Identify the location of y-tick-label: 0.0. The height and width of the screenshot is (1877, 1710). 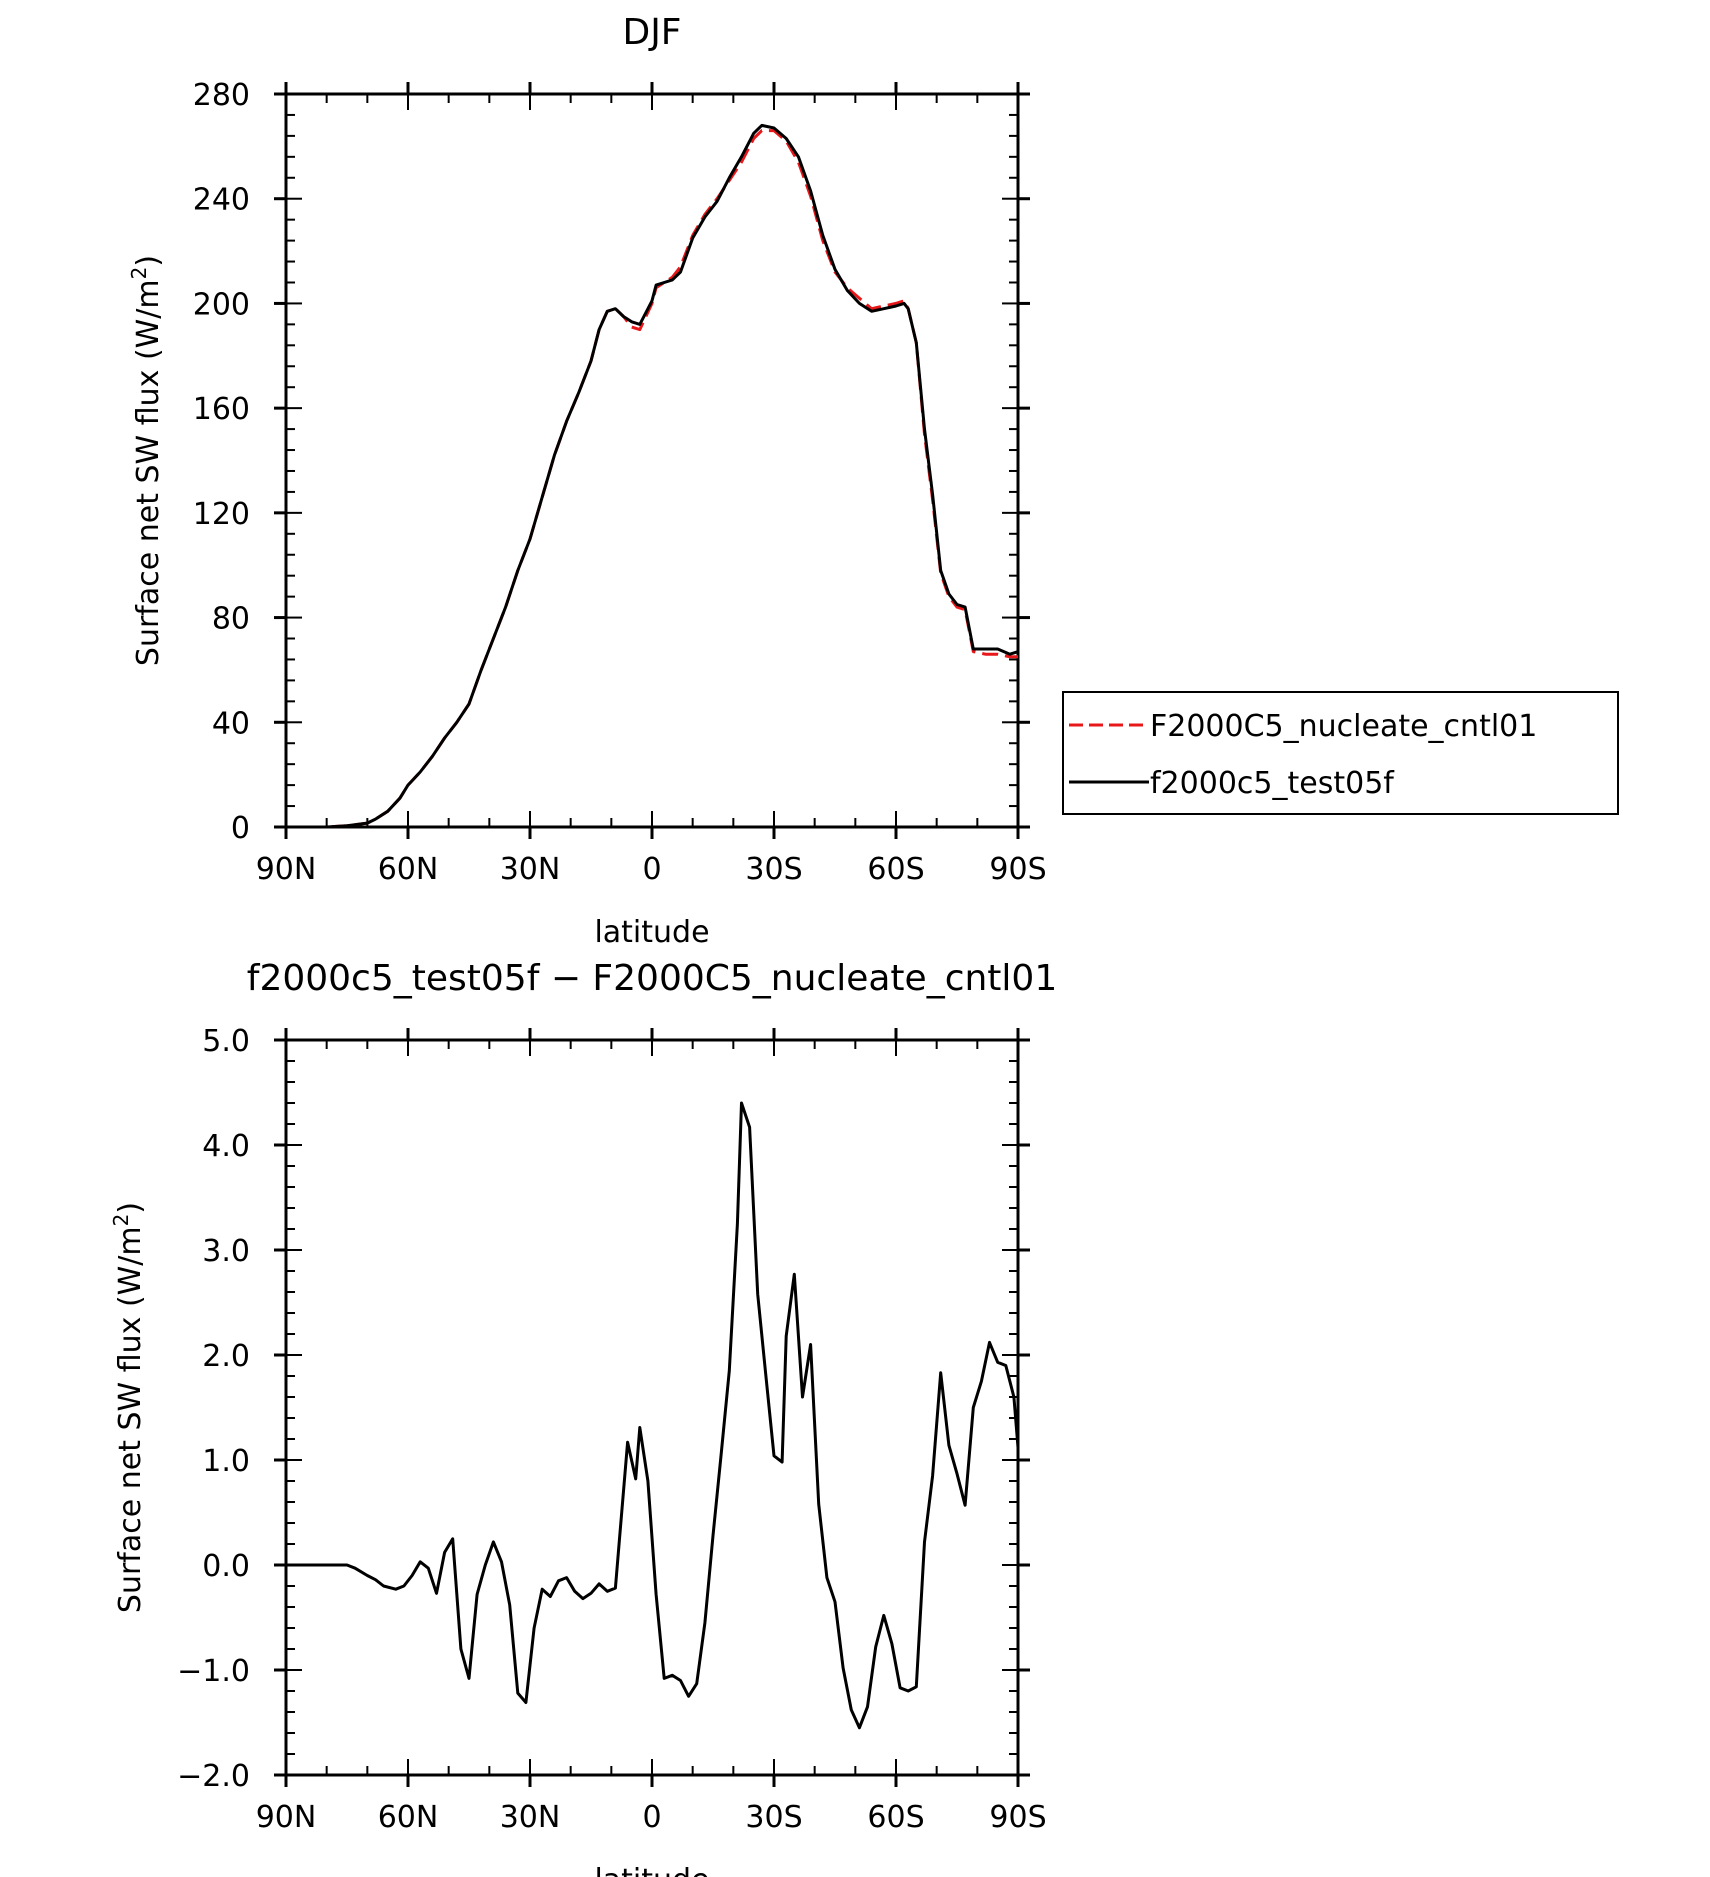
(226, 1566).